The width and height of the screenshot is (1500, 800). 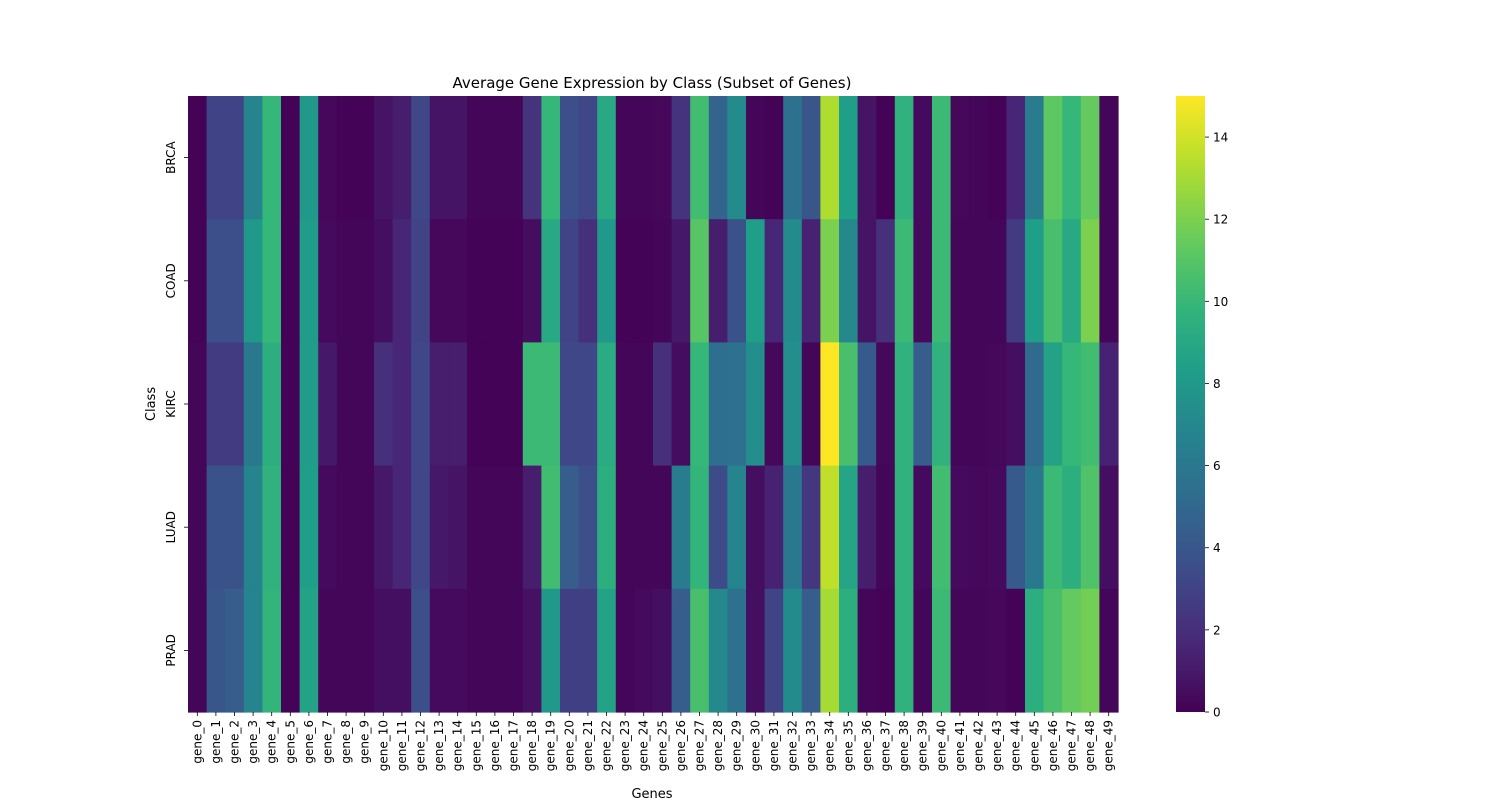 What do you see at coordinates (1216, 425) in the screenshot?
I see `colorbar-ticks: 0 2 4 6 8 10 12 14` at bounding box center [1216, 425].